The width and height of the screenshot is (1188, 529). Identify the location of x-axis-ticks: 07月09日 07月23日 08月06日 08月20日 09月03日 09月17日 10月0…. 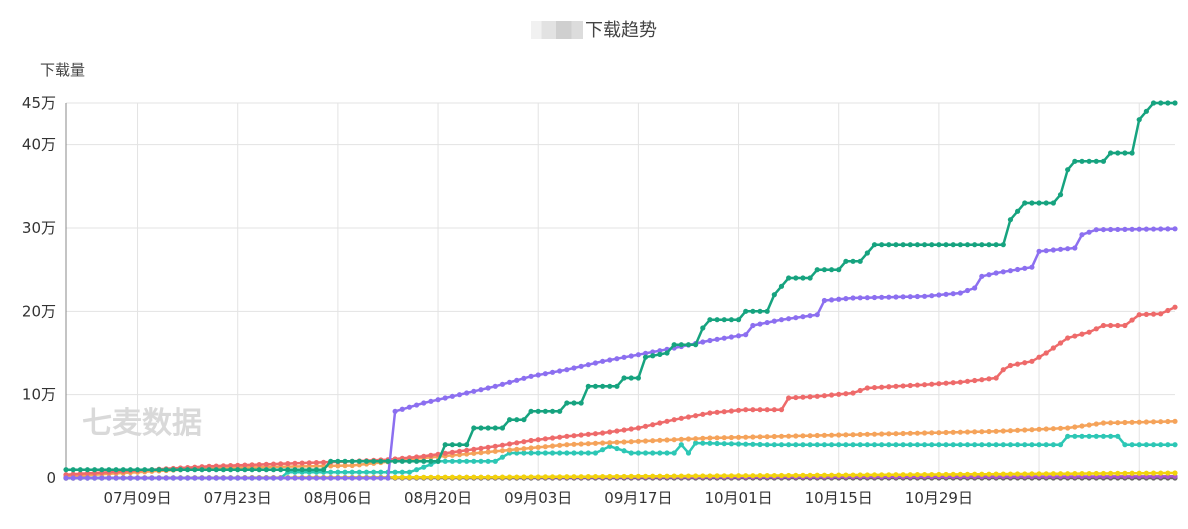
(538, 498).